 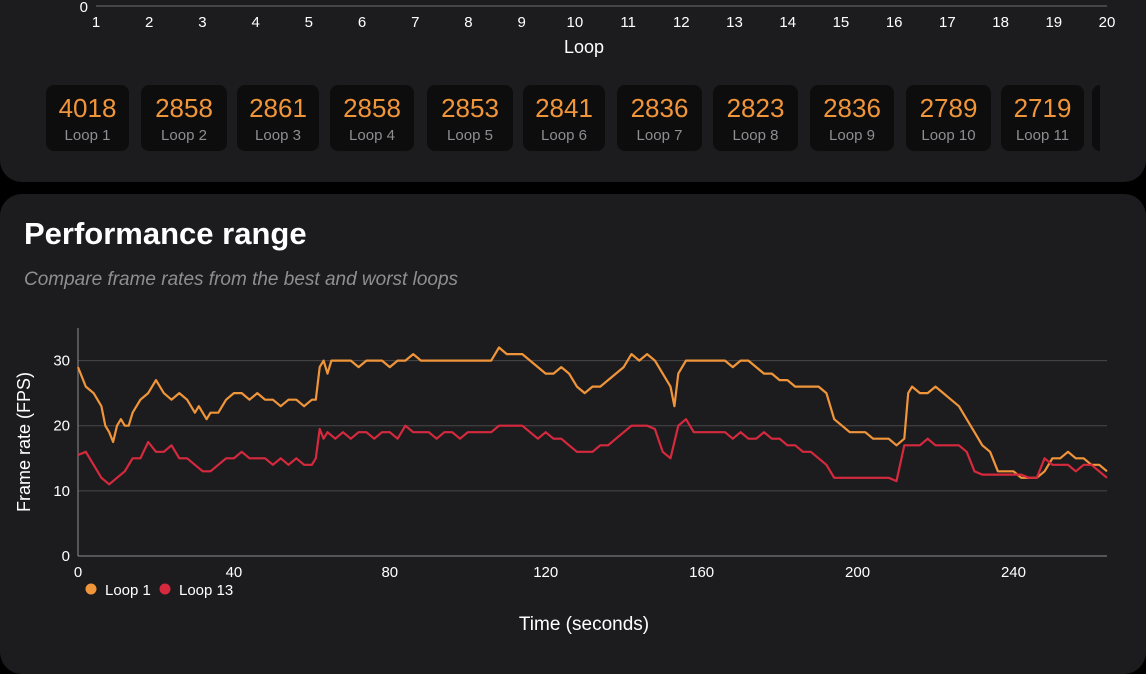 I want to click on x-tick-label: 0, so click(x=78, y=572).